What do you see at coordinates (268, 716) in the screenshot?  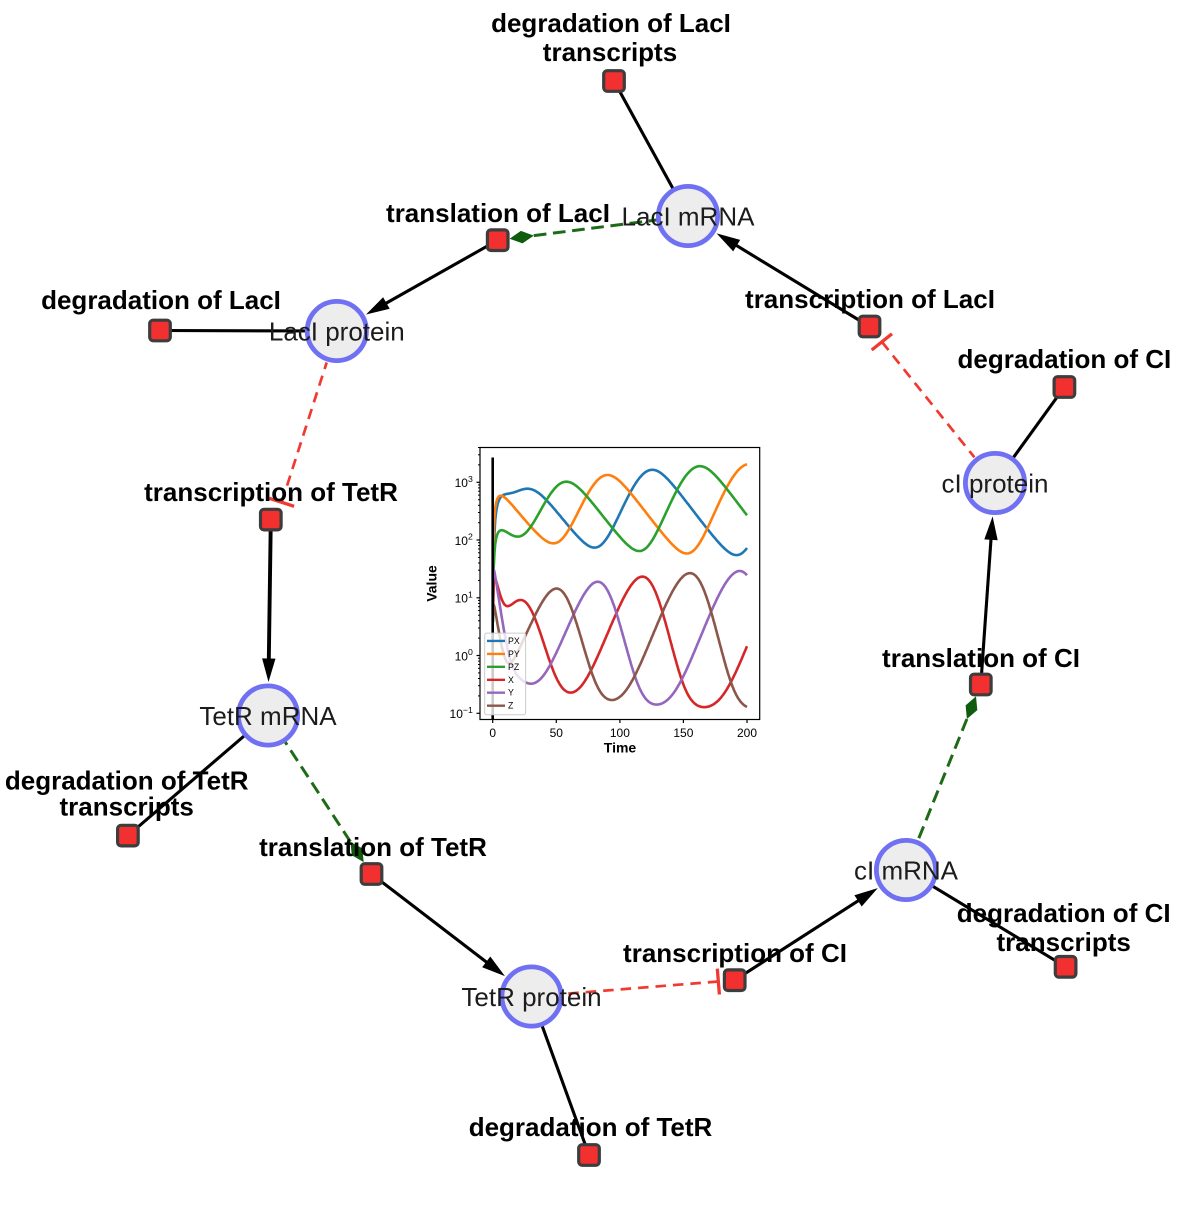 I see `svg-text: TetR mRNA` at bounding box center [268, 716].